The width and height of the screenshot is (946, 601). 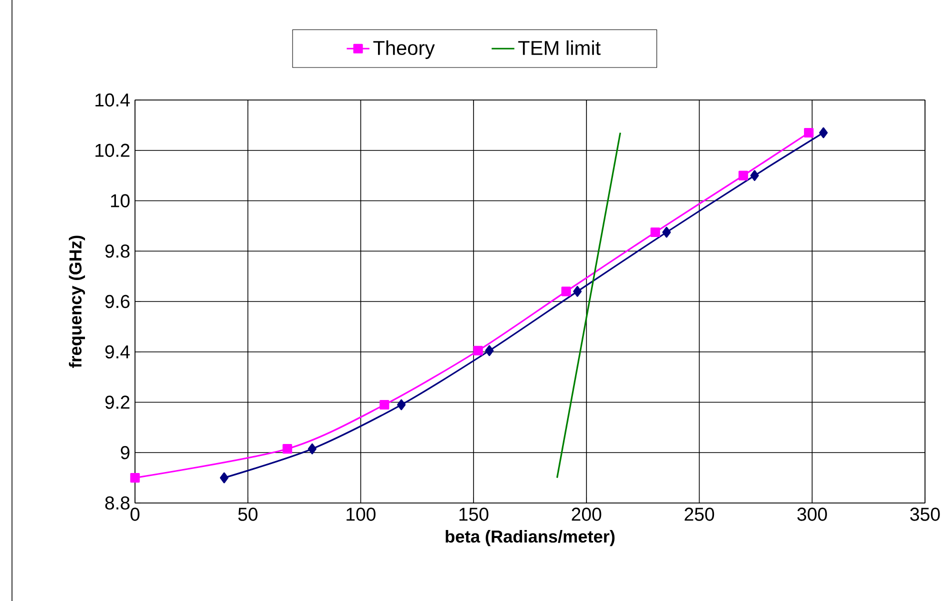 I want to click on x-tick-label: 300, so click(x=812, y=514).